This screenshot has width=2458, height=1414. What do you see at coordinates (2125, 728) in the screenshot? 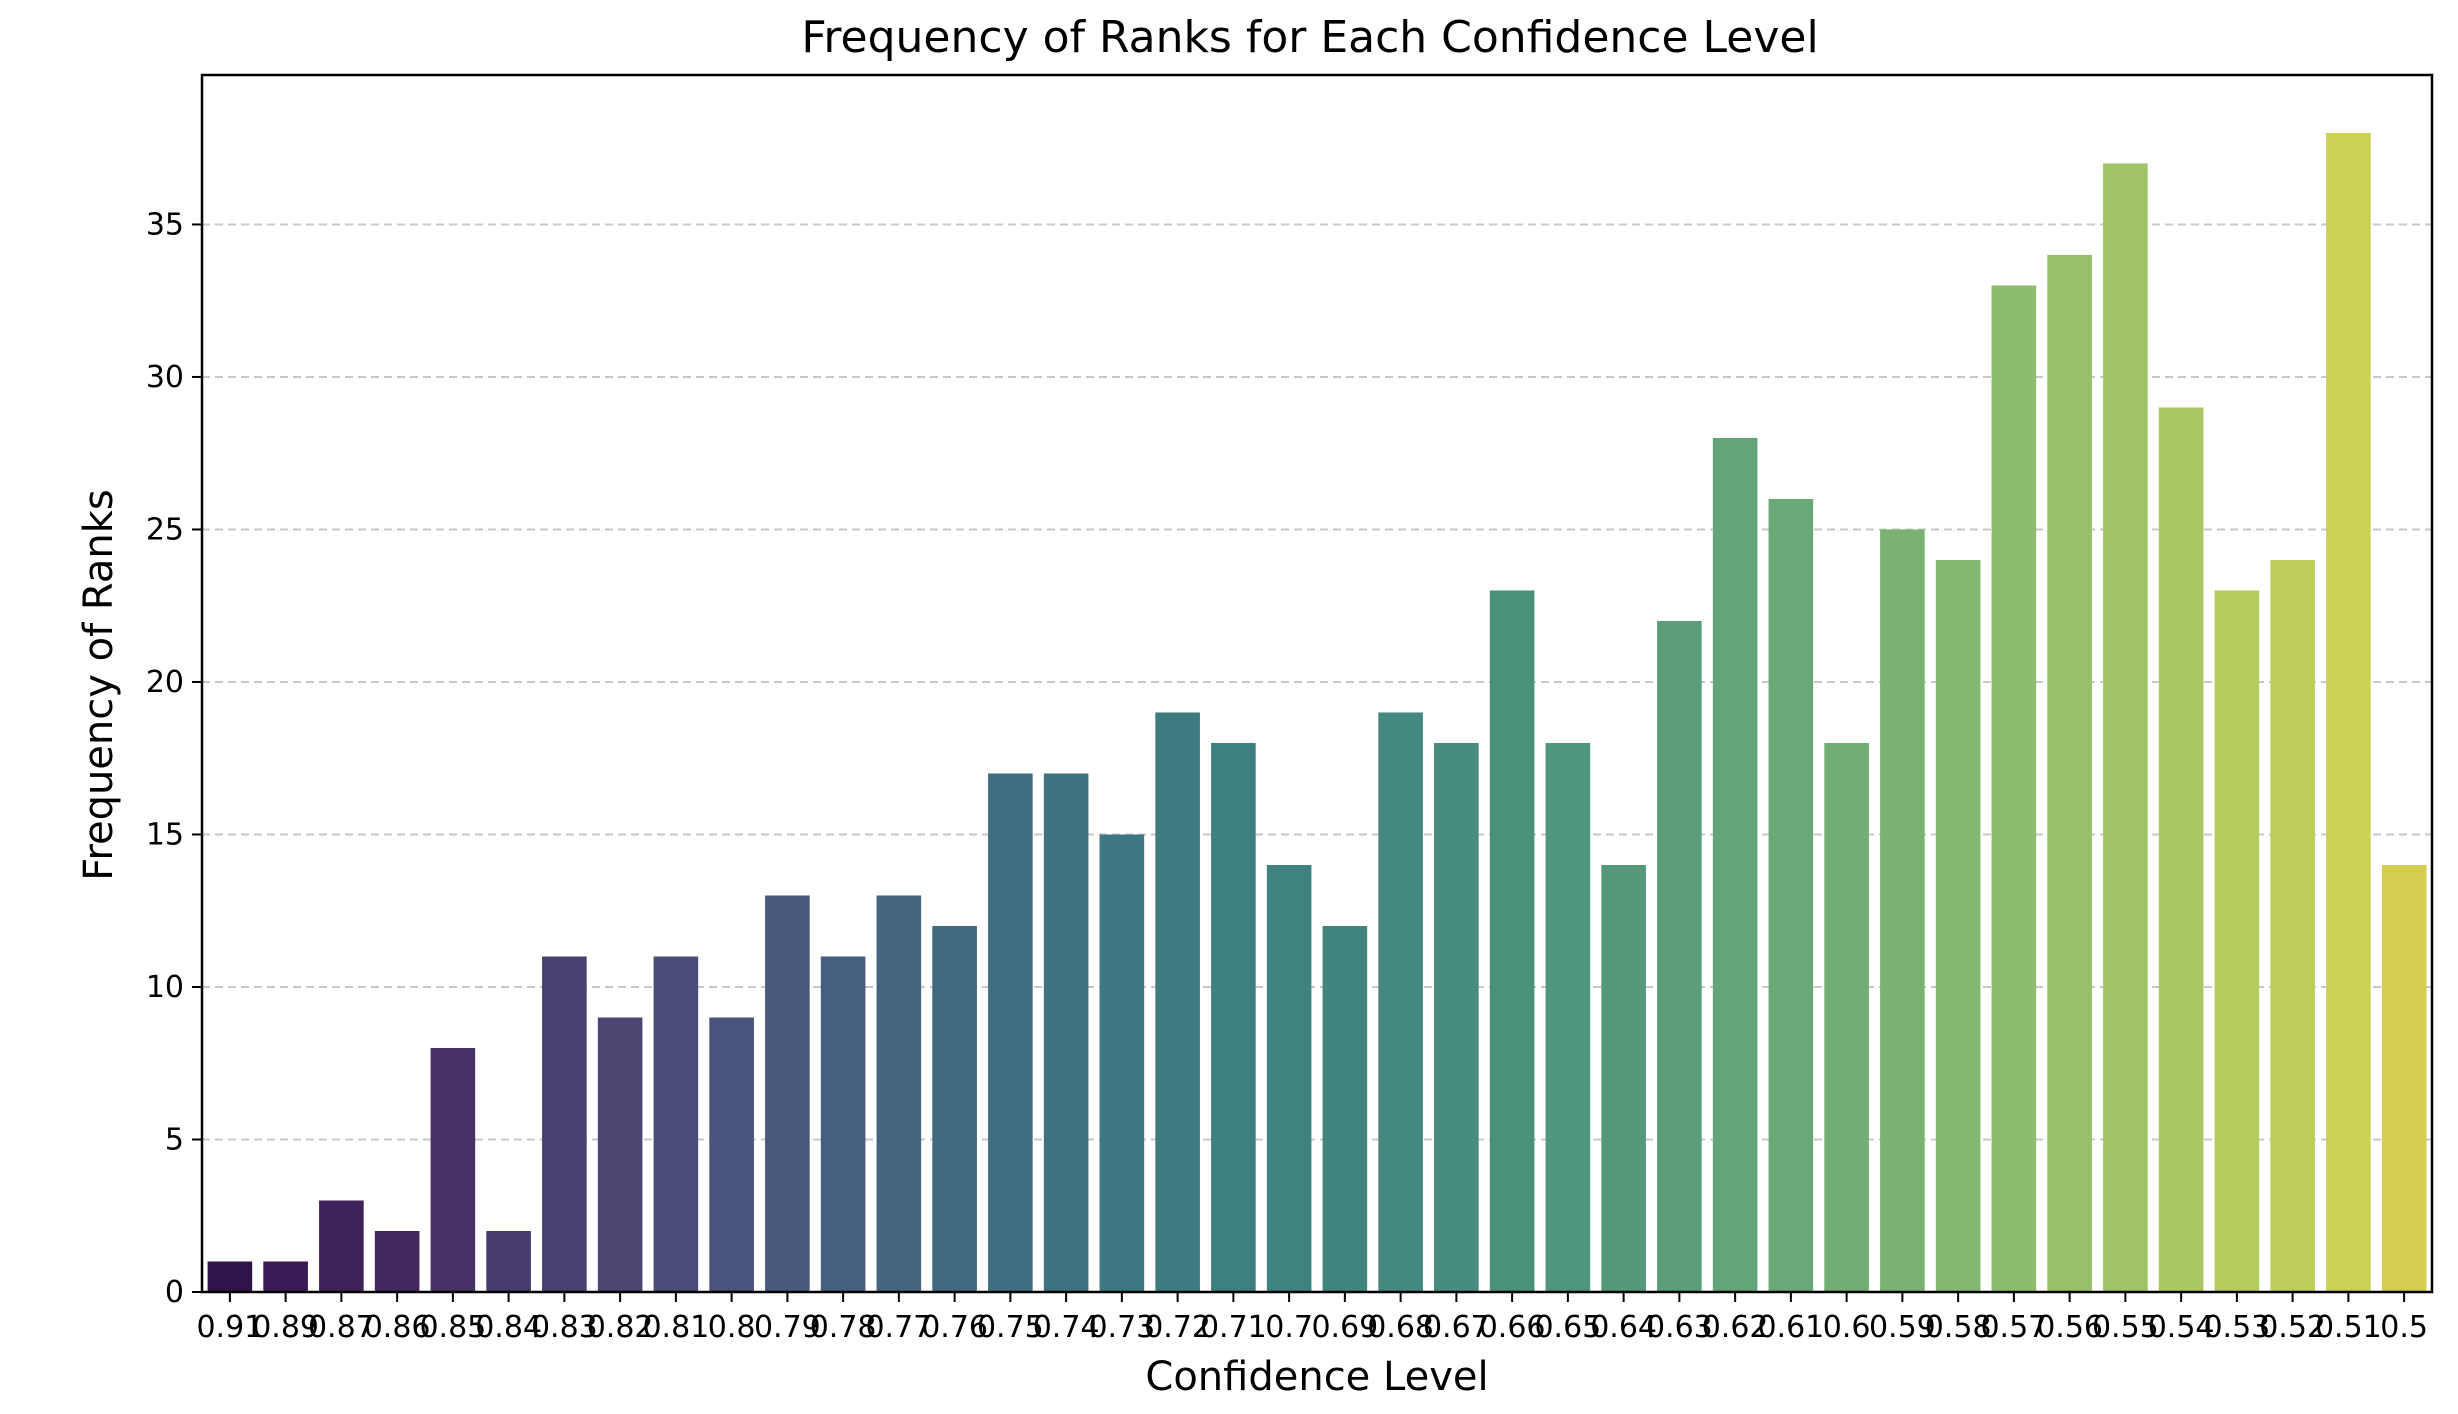
I see `bar-0.55` at bounding box center [2125, 728].